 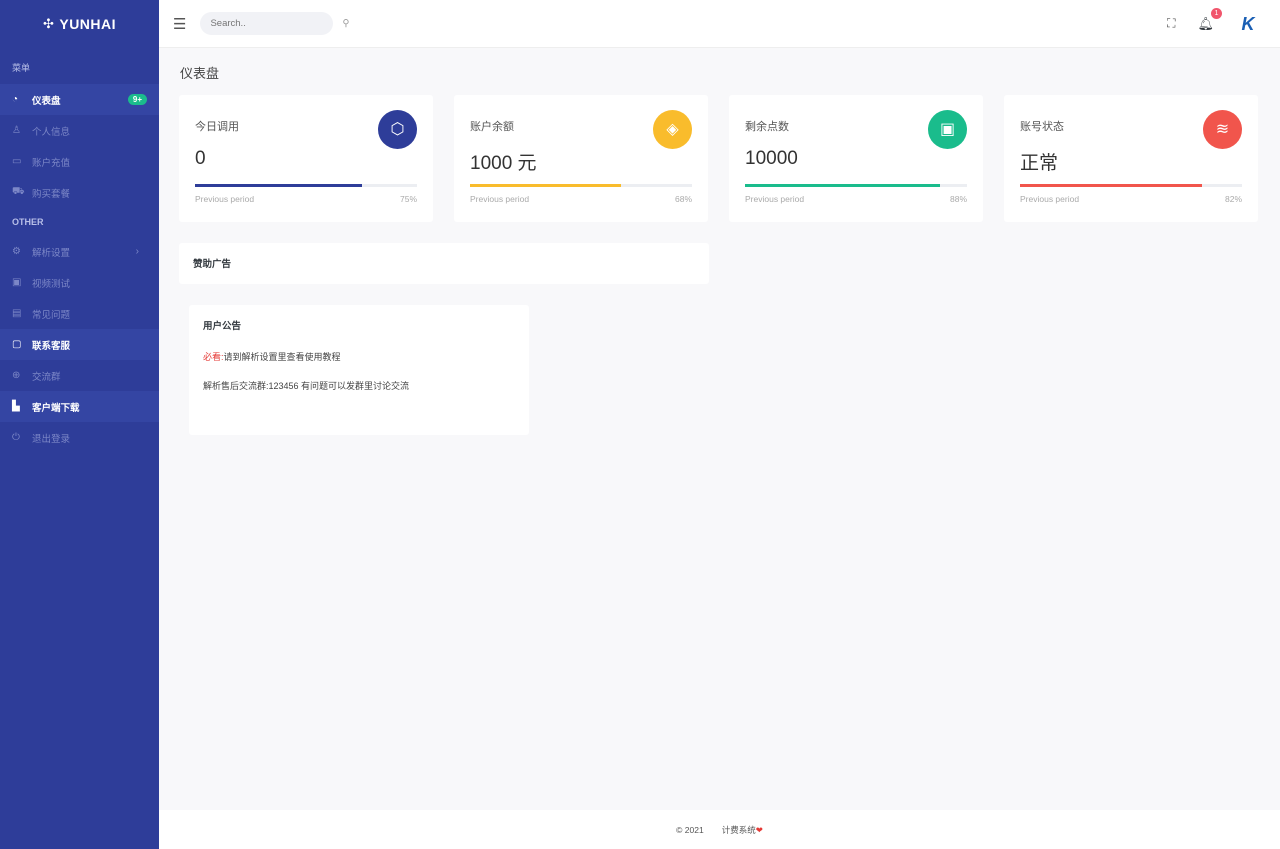 I want to click on topbar: ☰ ⚲ ⛶ 🔔︎1 K, so click(x=719, y=24).